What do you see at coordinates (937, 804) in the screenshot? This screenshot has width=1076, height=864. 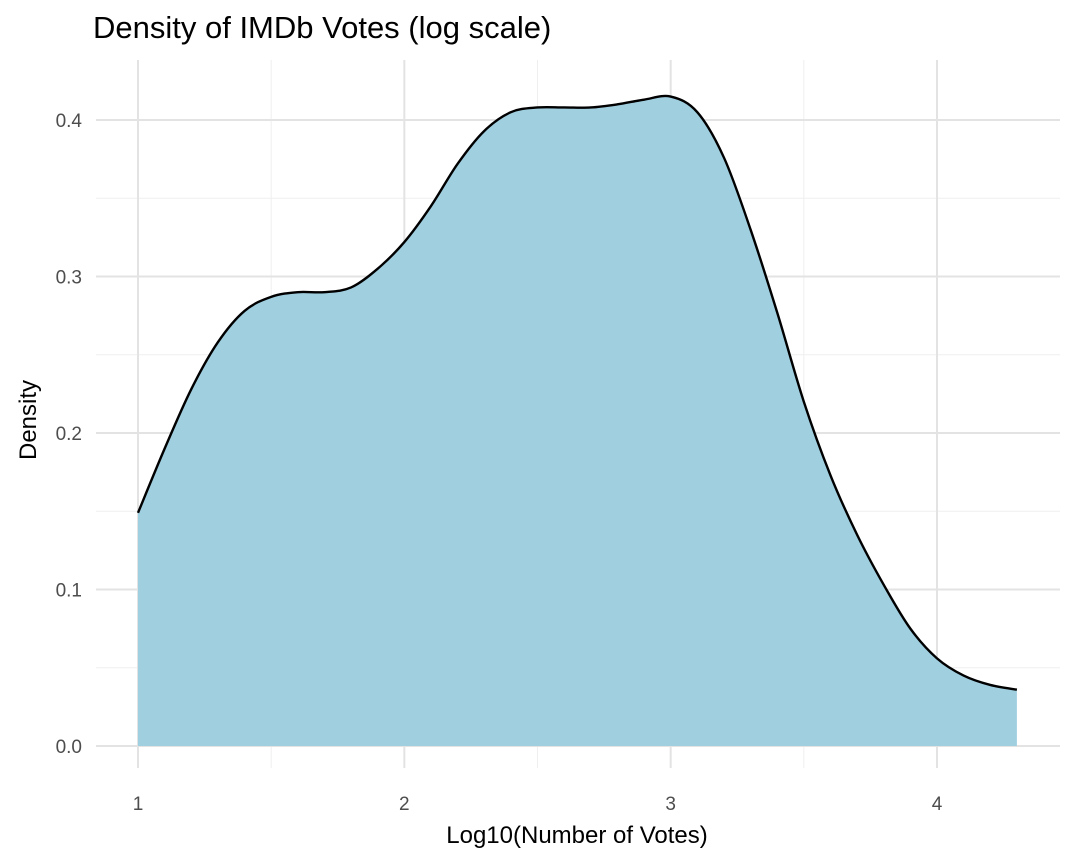 I see `x-tick-label: 4` at bounding box center [937, 804].